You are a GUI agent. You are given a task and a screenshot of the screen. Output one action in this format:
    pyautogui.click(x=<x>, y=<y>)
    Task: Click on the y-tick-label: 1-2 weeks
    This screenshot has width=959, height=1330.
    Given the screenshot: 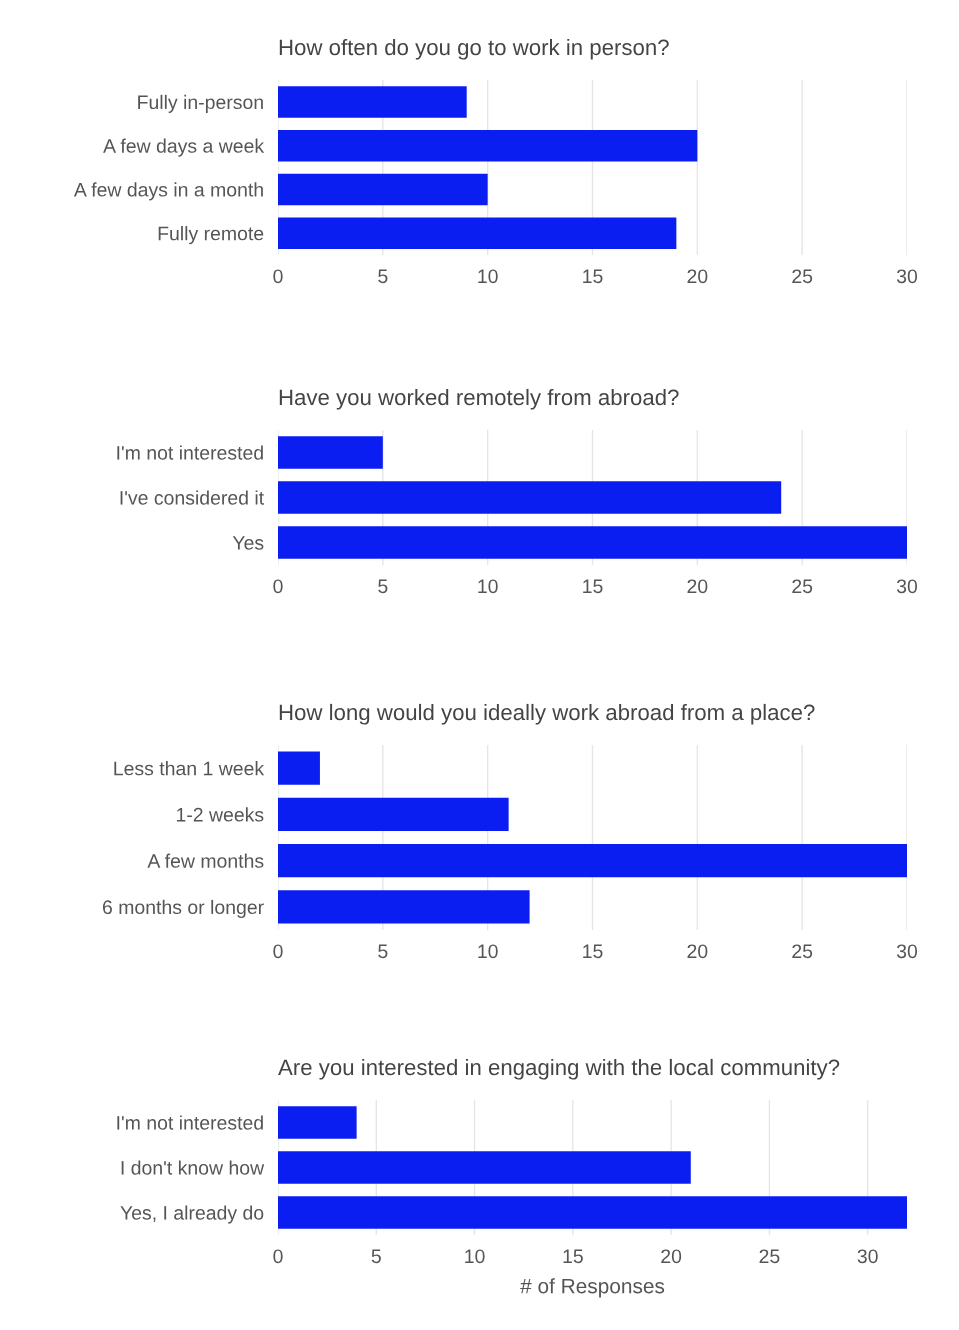 What is the action you would take?
    pyautogui.click(x=220, y=814)
    